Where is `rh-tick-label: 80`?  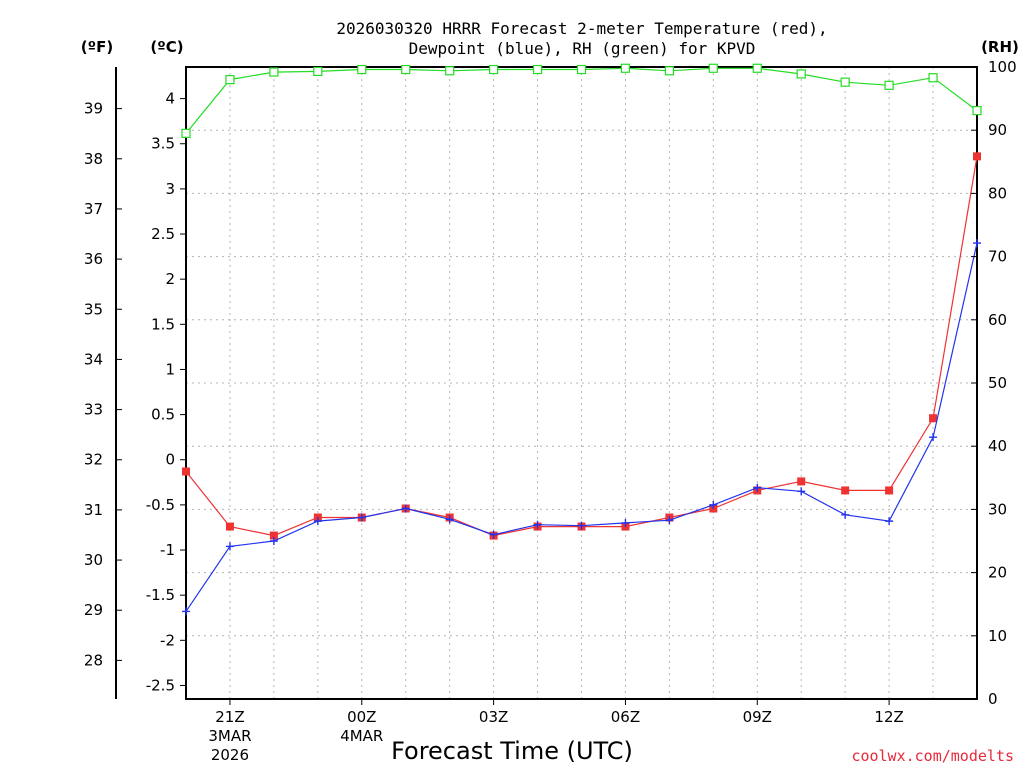 rh-tick-label: 80 is located at coordinates (997, 193).